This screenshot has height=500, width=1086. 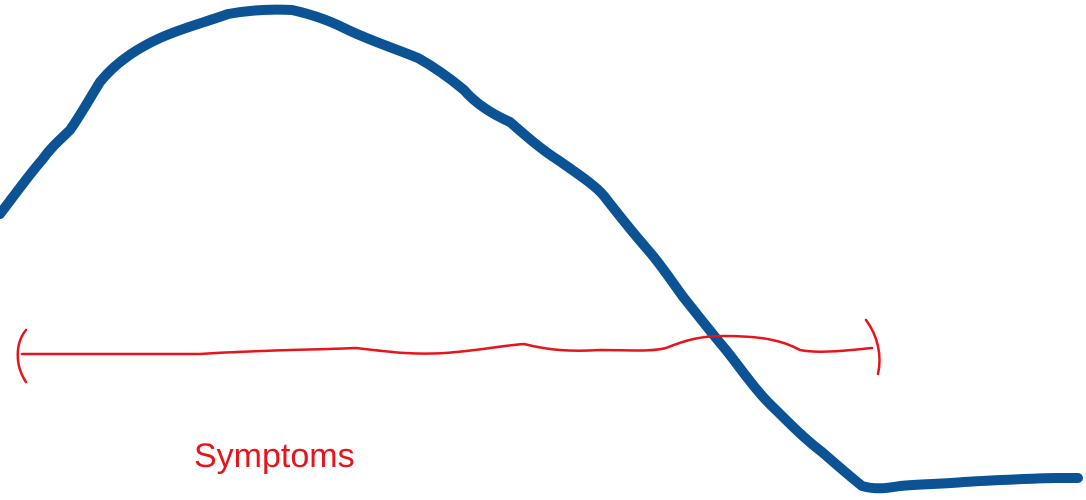 What do you see at coordinates (274, 456) in the screenshot?
I see `symptoms-label: Symptoms` at bounding box center [274, 456].